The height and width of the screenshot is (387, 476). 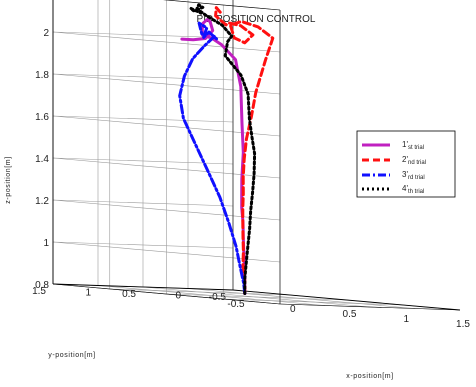 I want to click on x-axis-label: x-position[m], so click(x=369, y=376).